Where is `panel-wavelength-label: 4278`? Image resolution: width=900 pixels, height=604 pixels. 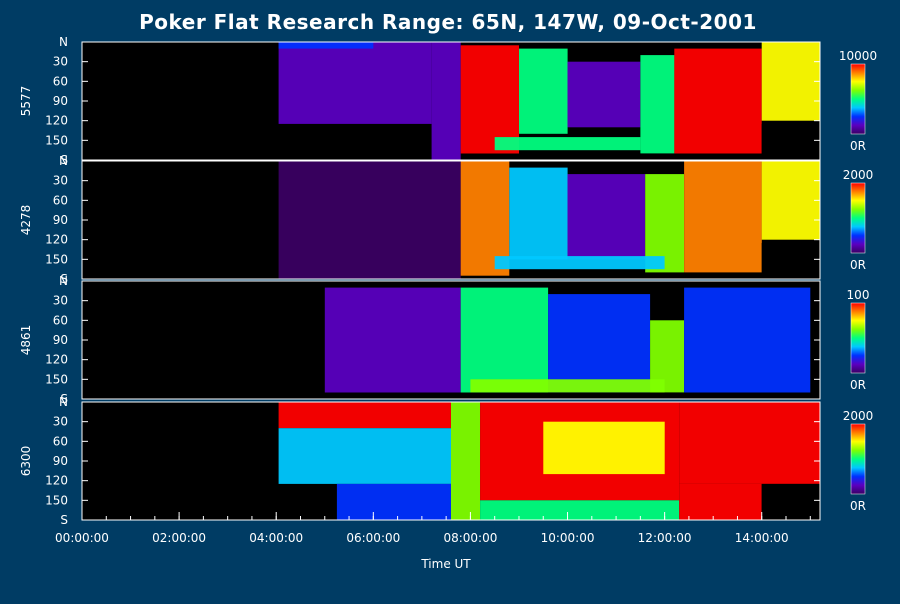 panel-wavelength-label: 4278 is located at coordinates (26, 220).